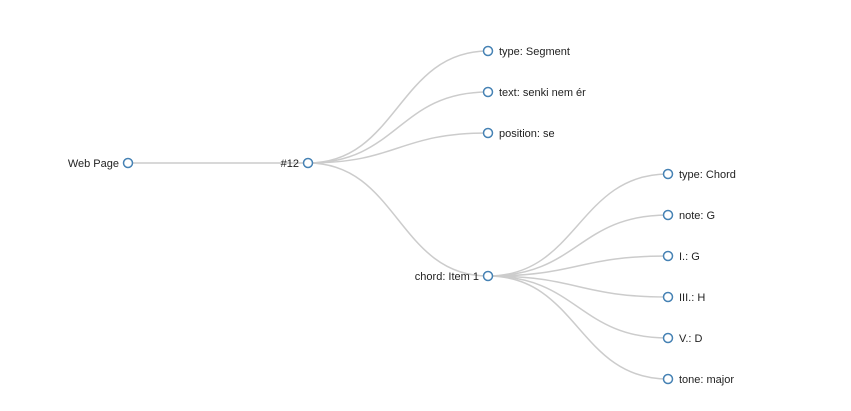 This screenshot has height=411, width=851. I want to click on link-chord-to-v, so click(578, 307).